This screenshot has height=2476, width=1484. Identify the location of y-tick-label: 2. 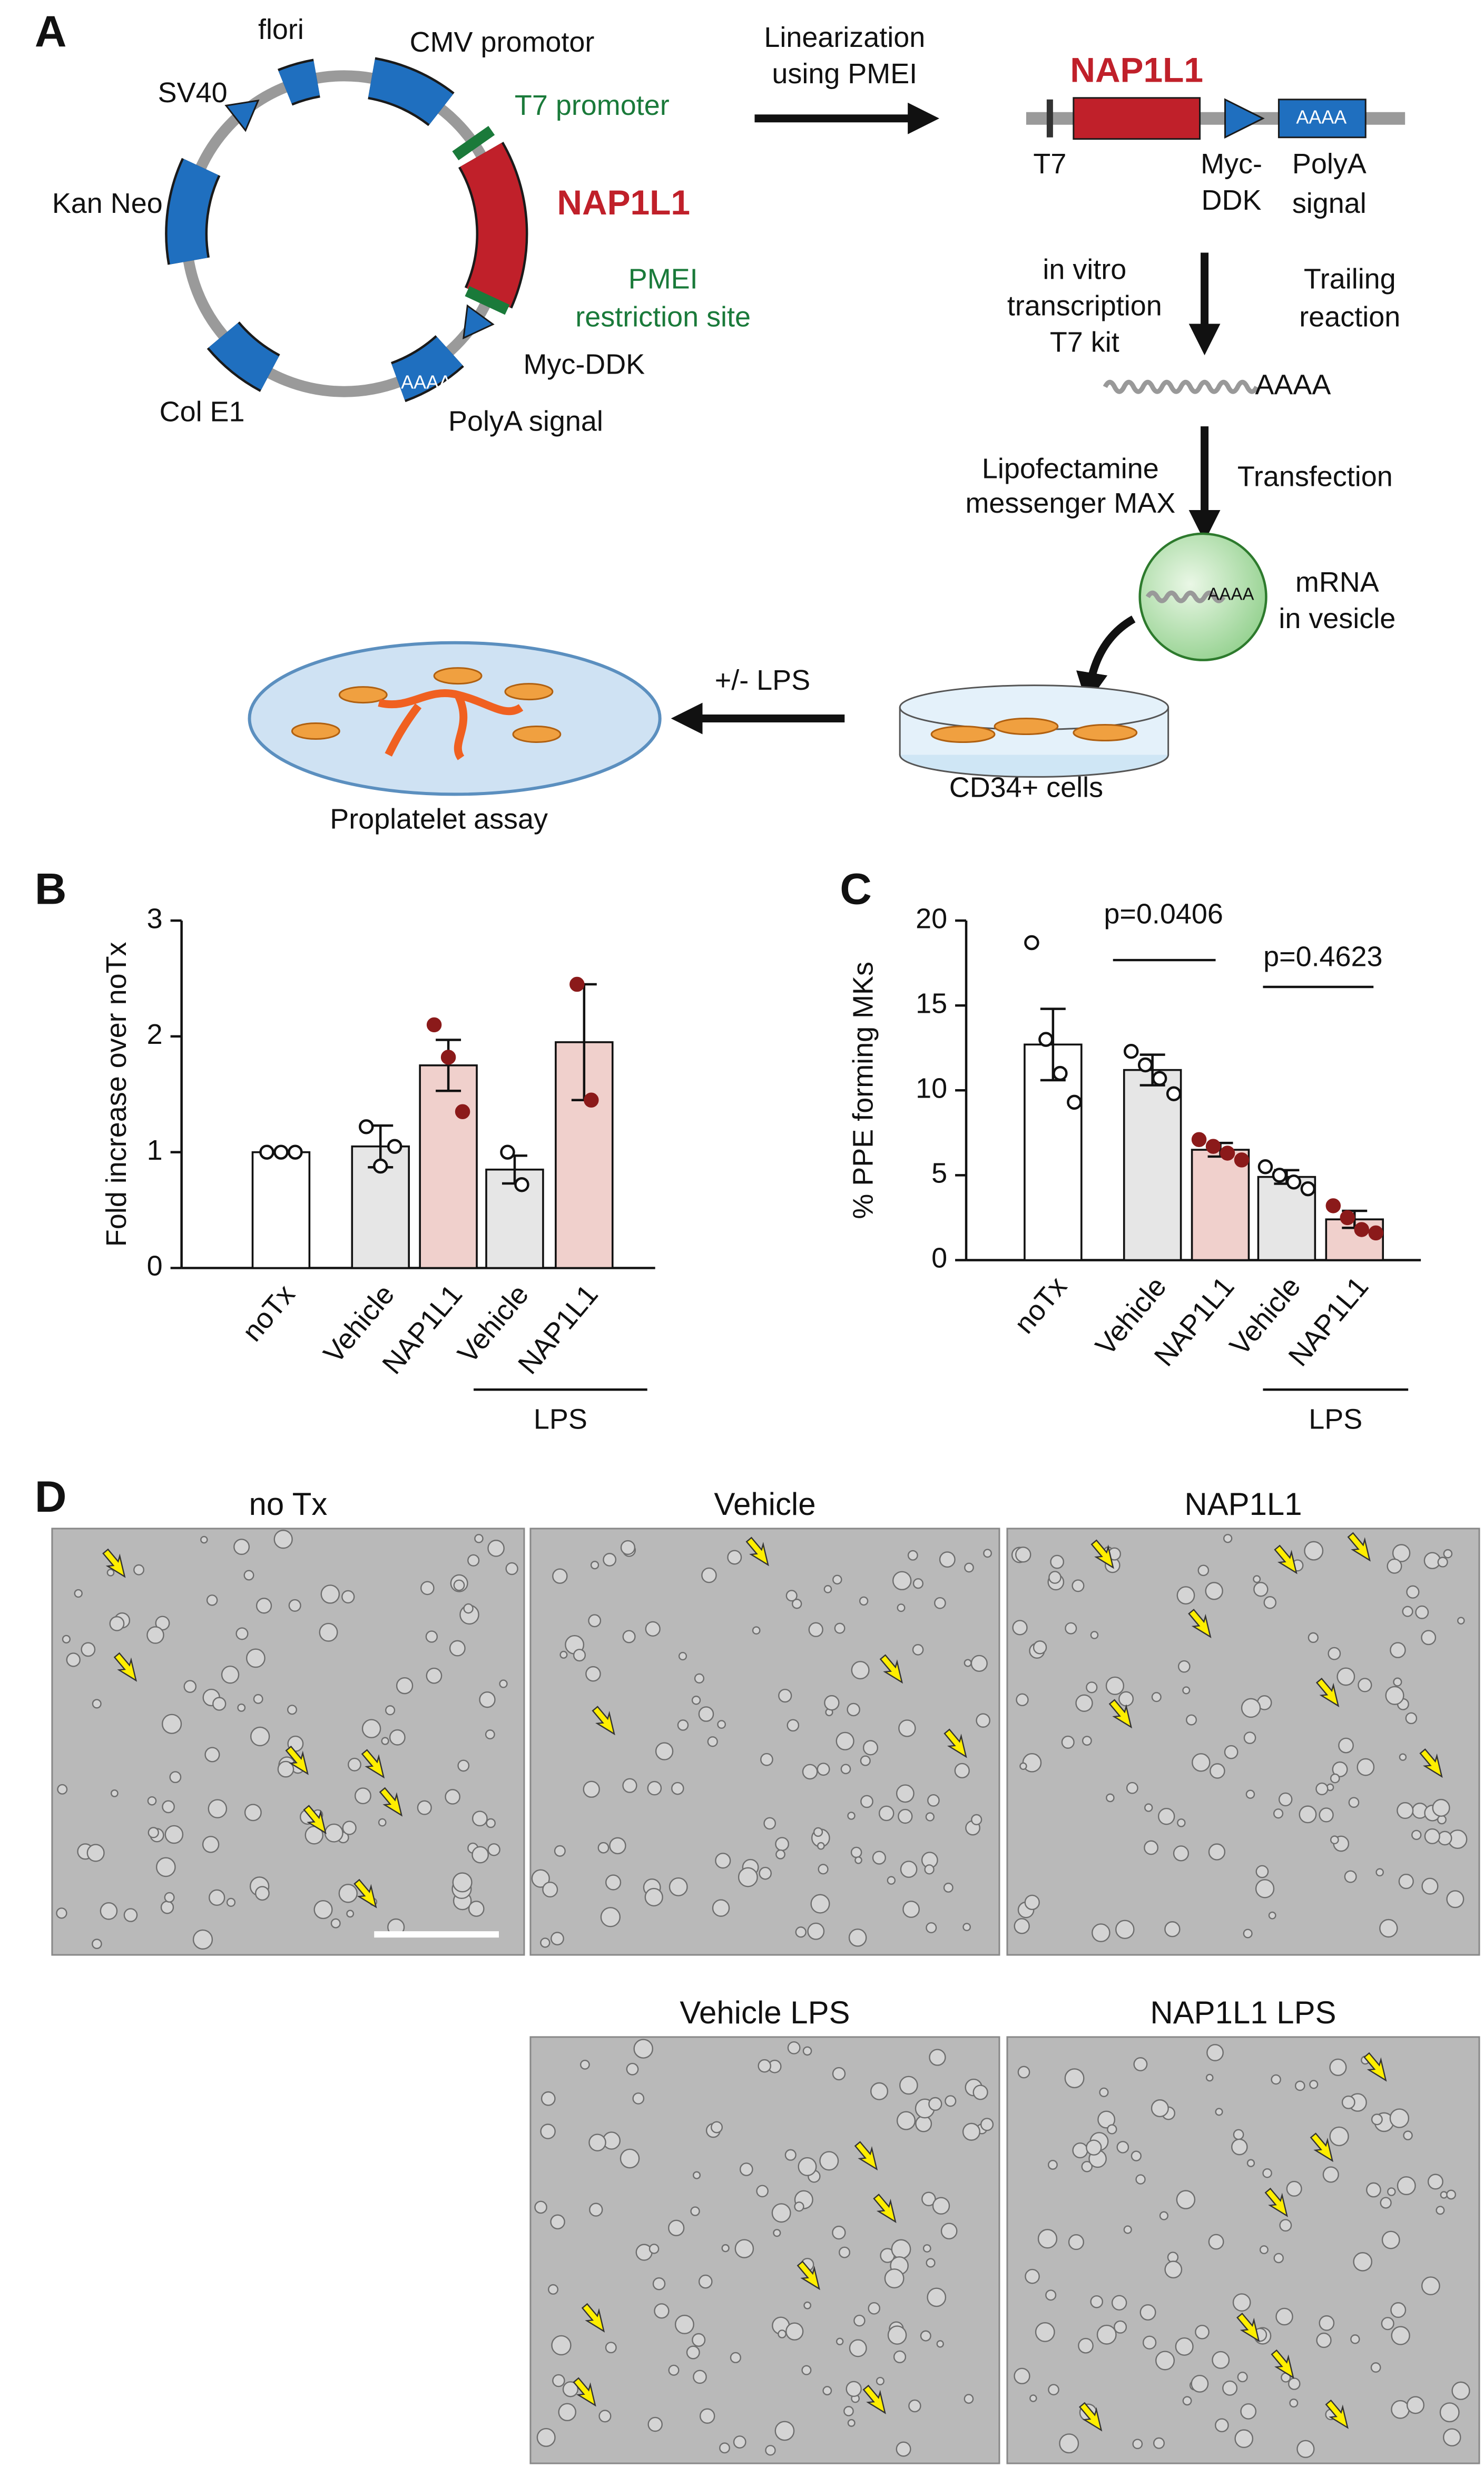
(155, 1034).